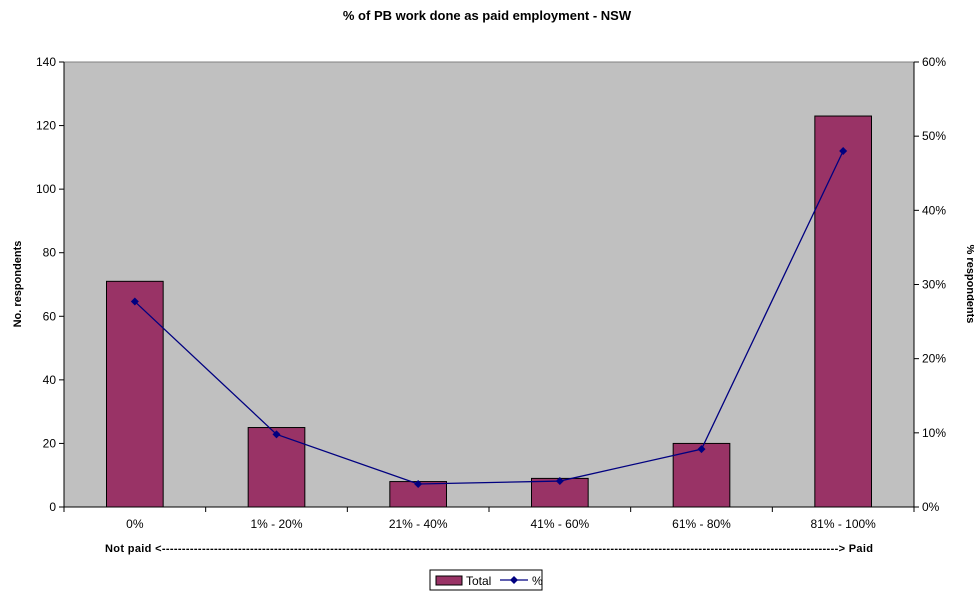  What do you see at coordinates (50, 316) in the screenshot?
I see `y-tick-label: 60` at bounding box center [50, 316].